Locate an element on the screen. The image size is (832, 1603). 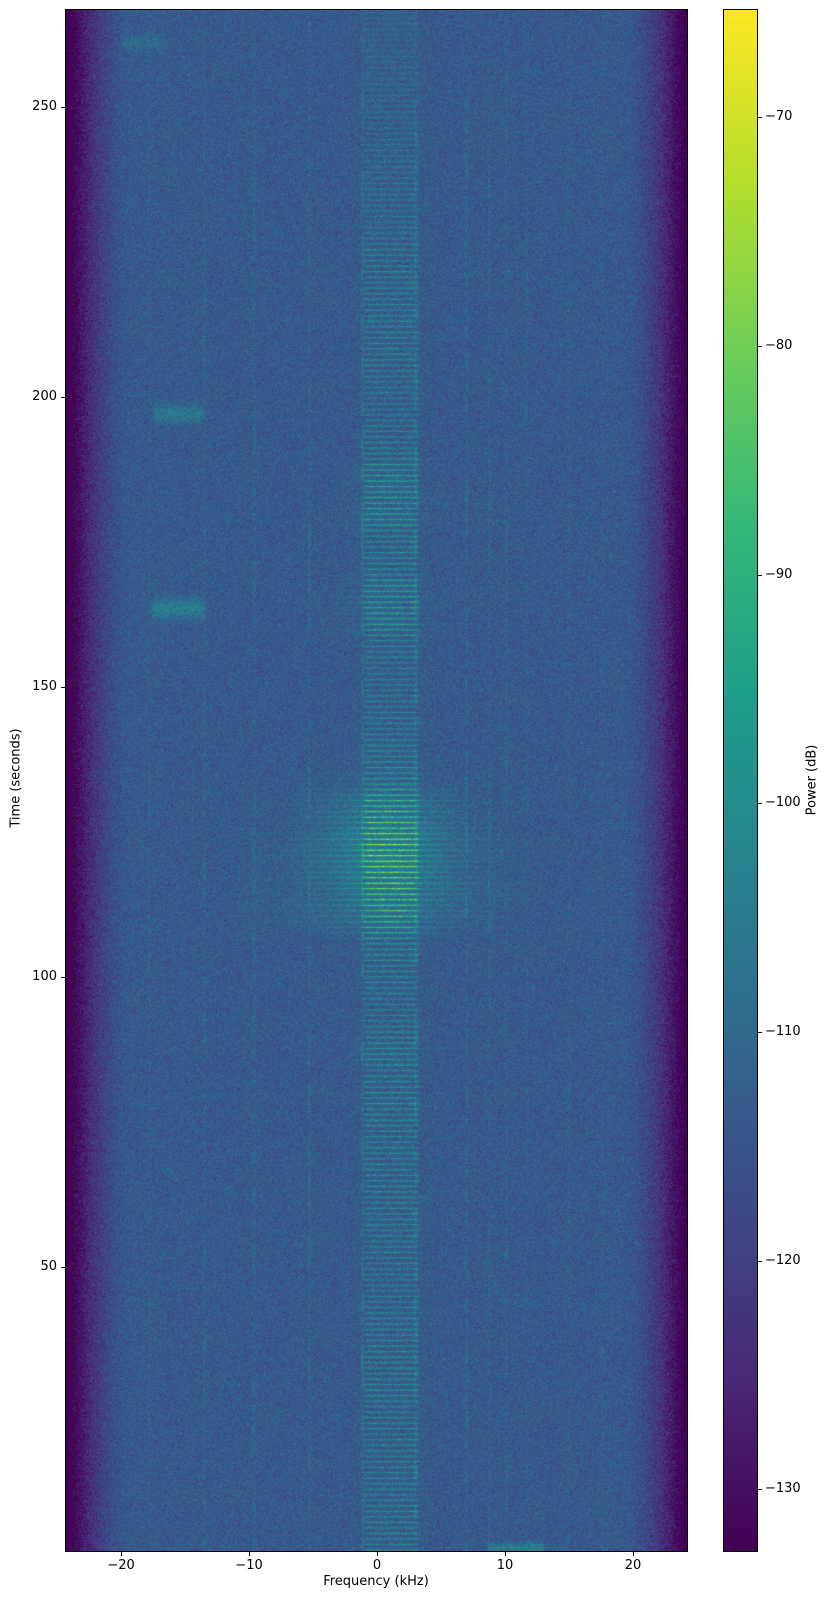
y-tick-label: 150 is located at coordinates (44, 686).